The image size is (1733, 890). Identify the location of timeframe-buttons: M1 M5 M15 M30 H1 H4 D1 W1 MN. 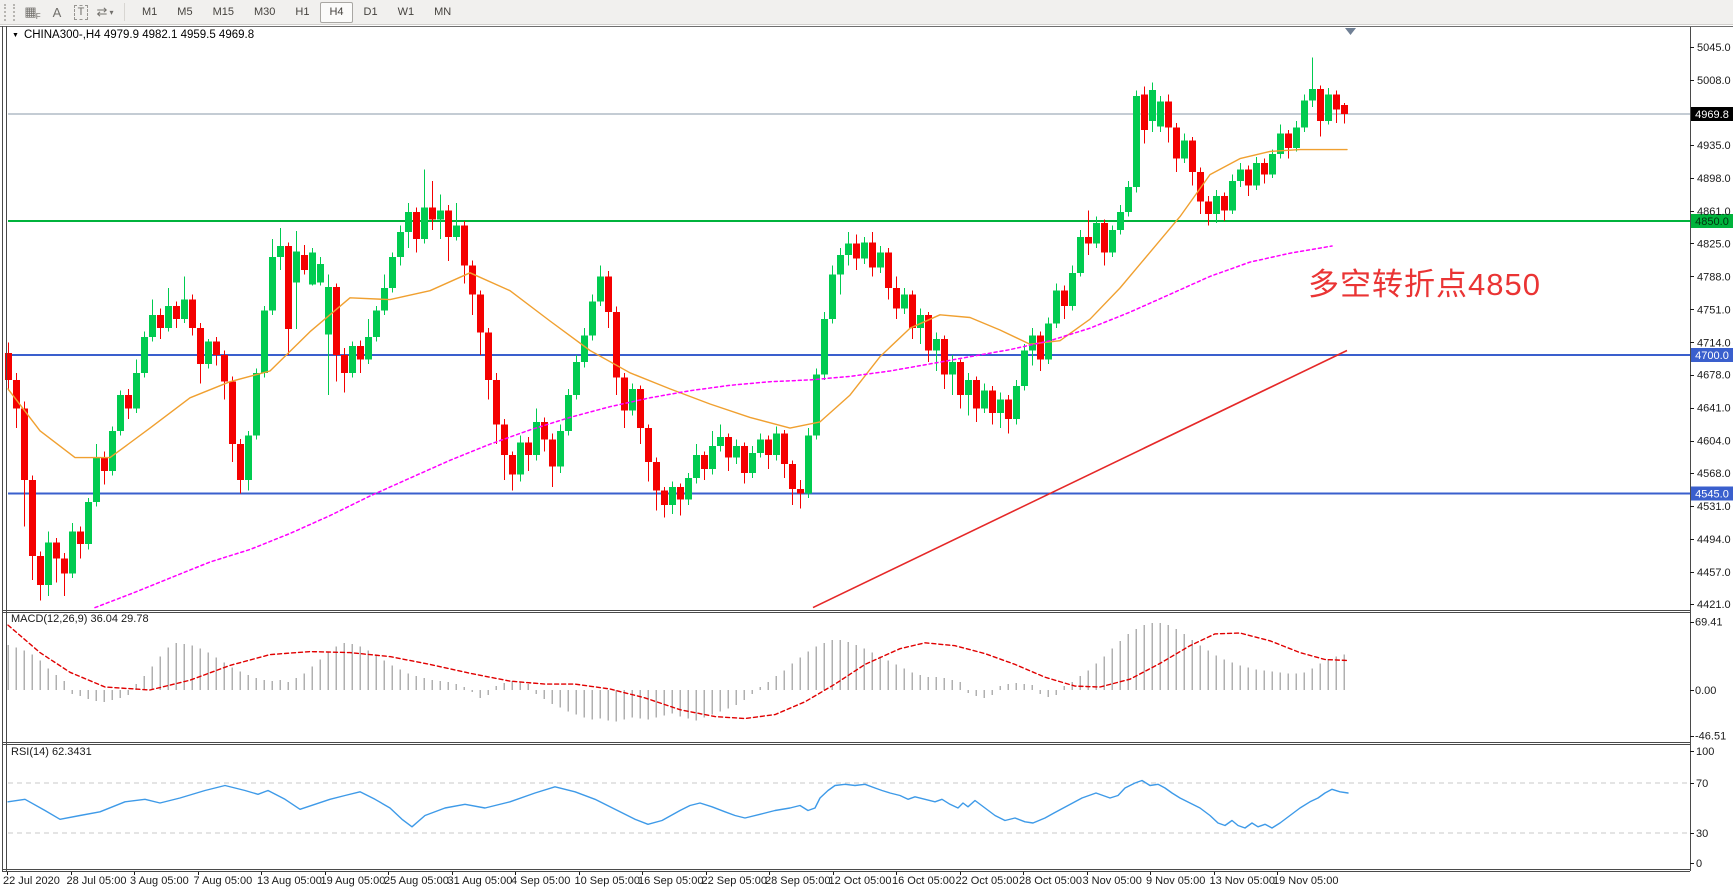
(296, 12).